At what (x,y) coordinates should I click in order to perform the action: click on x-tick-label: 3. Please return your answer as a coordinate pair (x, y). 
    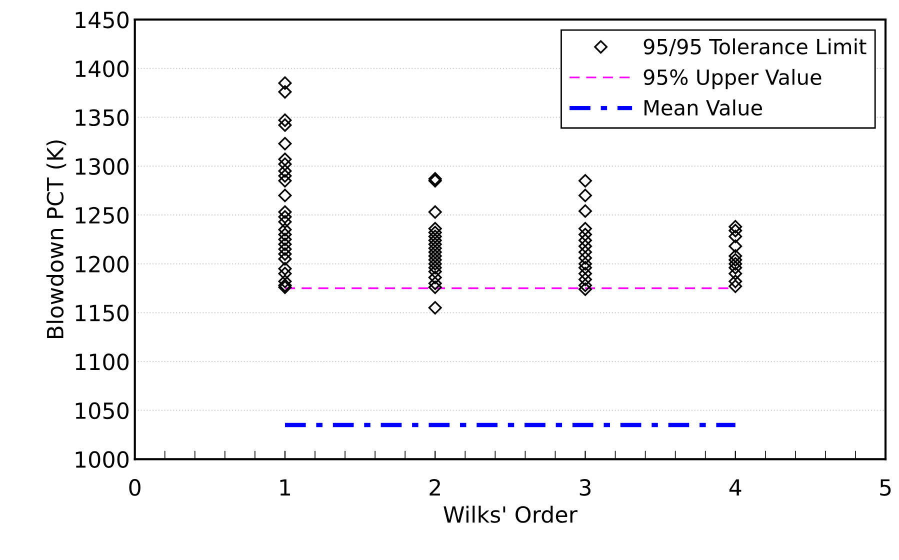
    Looking at the image, I should click on (585, 487).